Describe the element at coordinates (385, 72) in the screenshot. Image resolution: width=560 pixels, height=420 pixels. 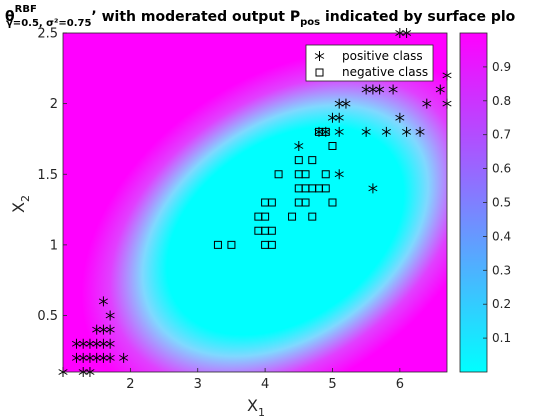
I see `legend-negative-label: negative class` at that location.